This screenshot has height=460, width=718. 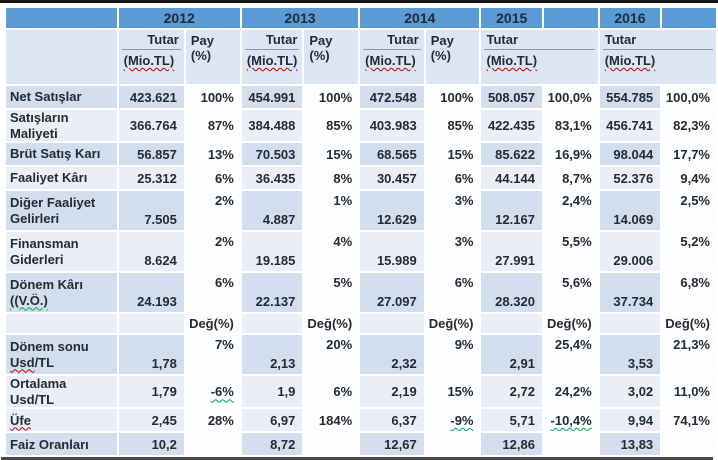 I want to click on value-cell: 422.435, so click(x=511, y=126).